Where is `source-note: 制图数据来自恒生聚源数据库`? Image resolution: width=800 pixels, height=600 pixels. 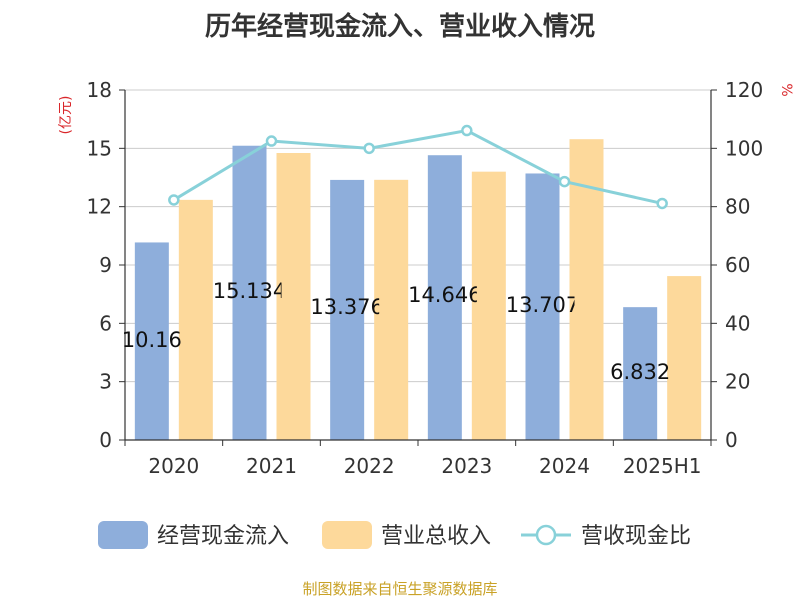 source-note: 制图数据来自恒生聚源数据库 is located at coordinates (400, 589).